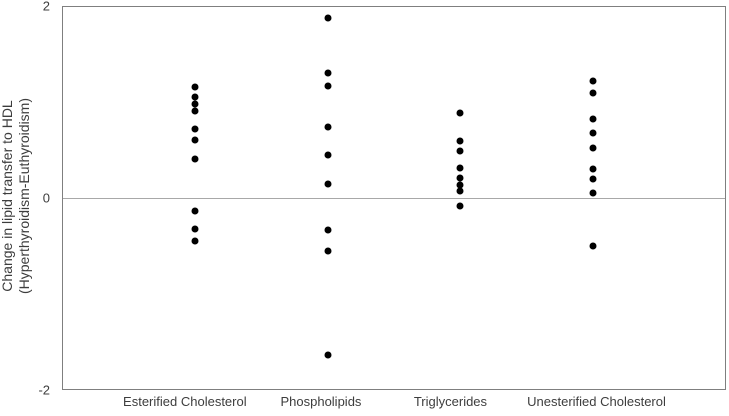 The image size is (729, 416). I want to click on x-category-label: Phospholipids, so click(321, 401).